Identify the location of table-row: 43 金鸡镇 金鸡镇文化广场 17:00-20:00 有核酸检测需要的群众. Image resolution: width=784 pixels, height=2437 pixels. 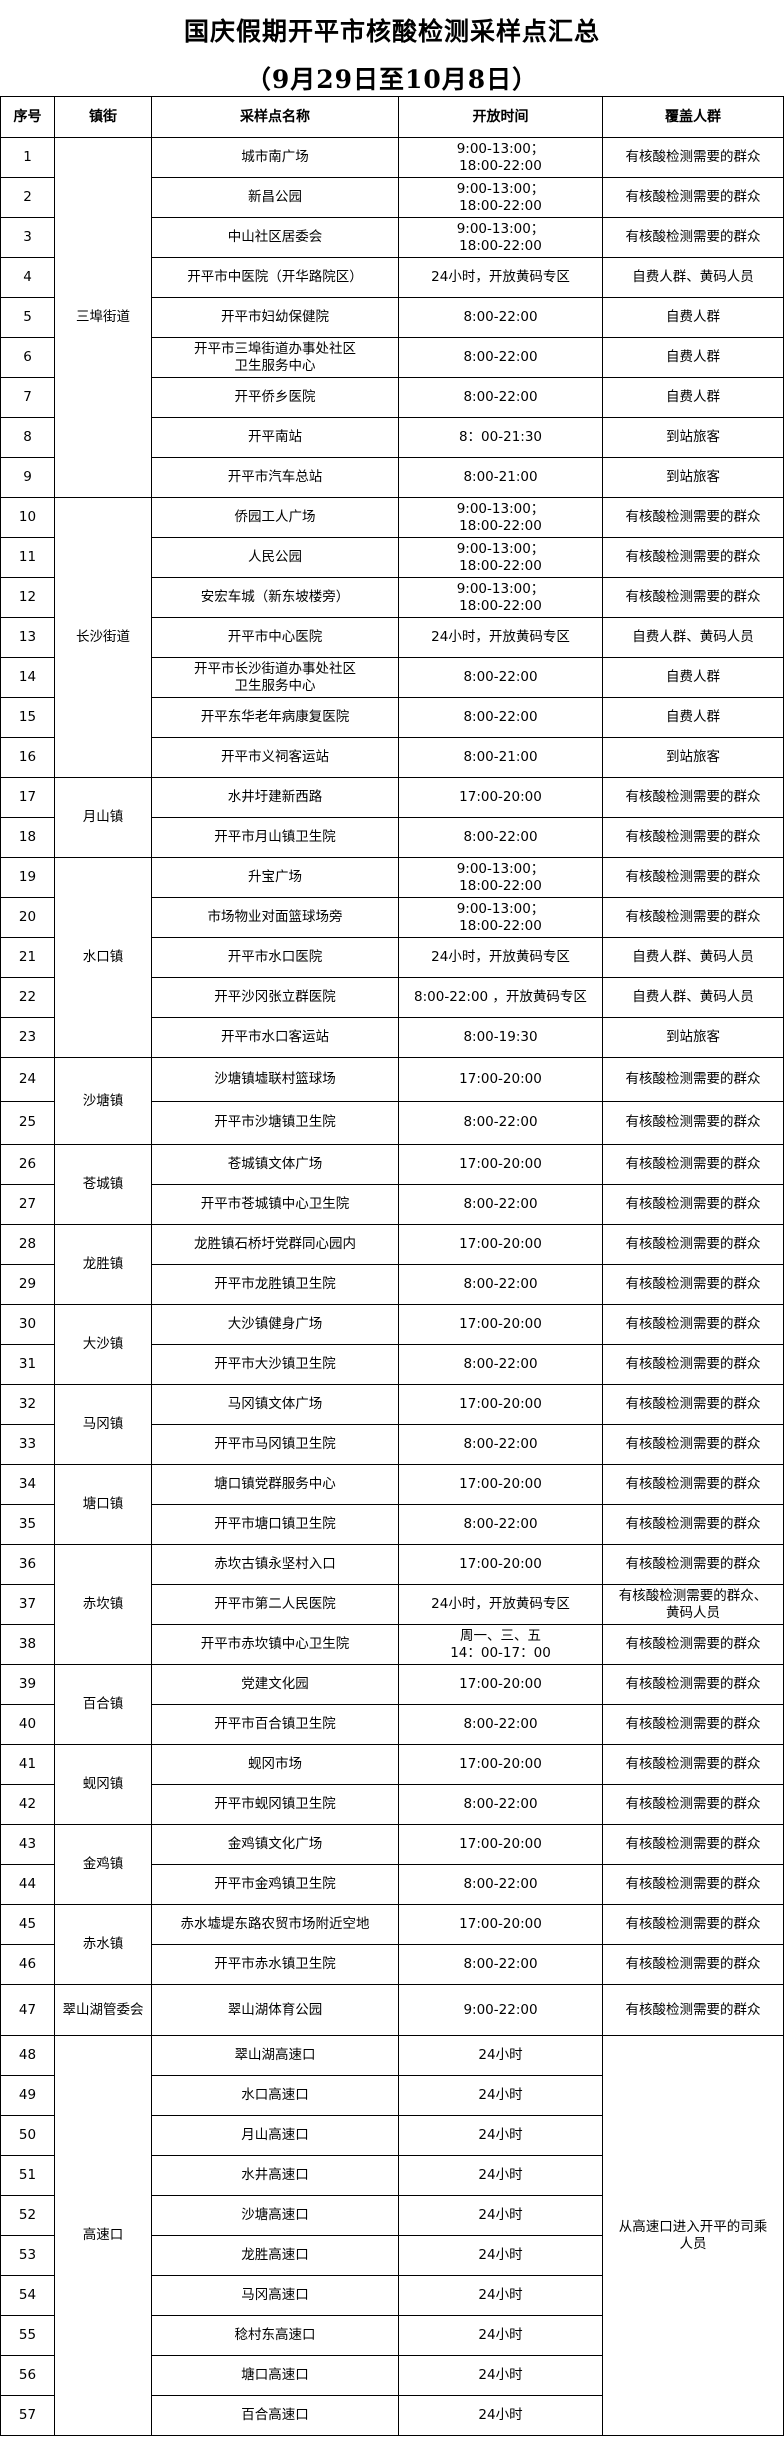
(392, 1864).